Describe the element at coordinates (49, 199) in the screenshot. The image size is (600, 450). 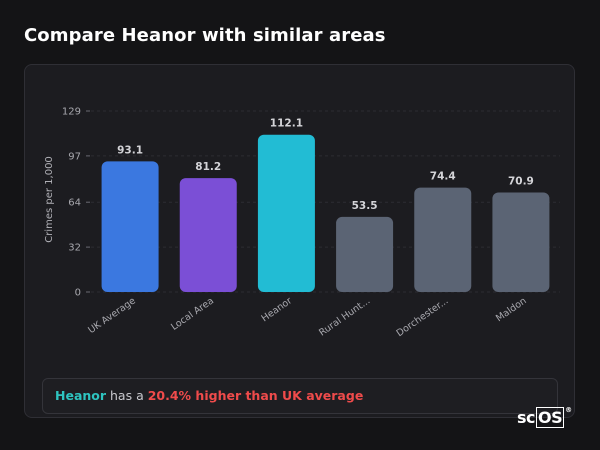
I see `y-axis-label: Crimes per 1,000` at that location.